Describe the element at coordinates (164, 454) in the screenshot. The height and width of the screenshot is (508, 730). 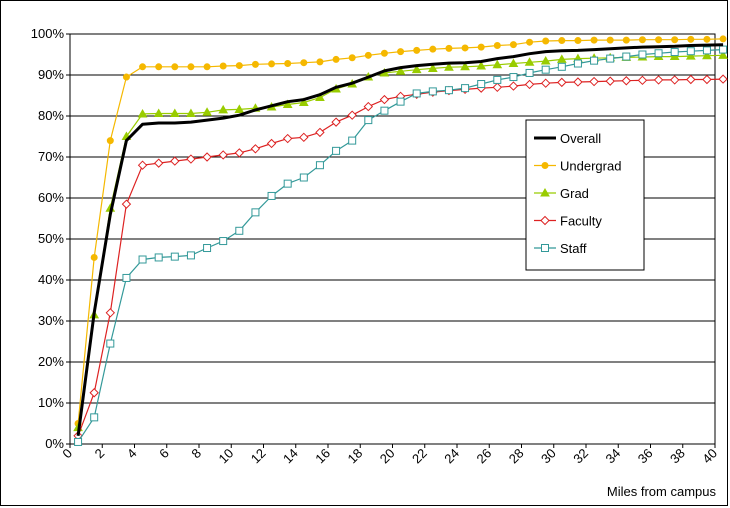
I see `x-tick-label: 6` at that location.